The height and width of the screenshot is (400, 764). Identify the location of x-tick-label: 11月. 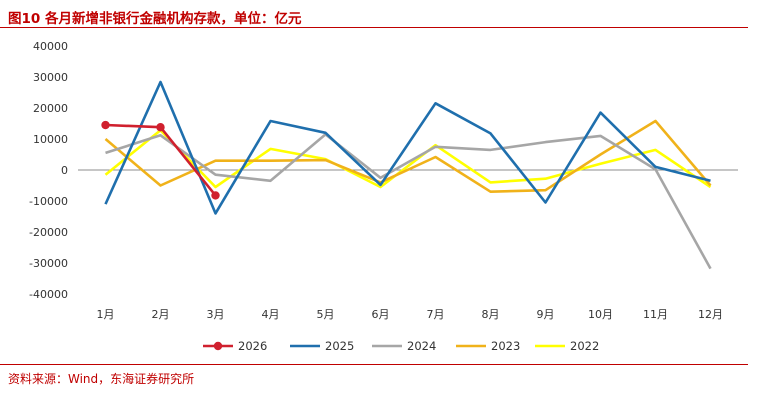
(655, 314).